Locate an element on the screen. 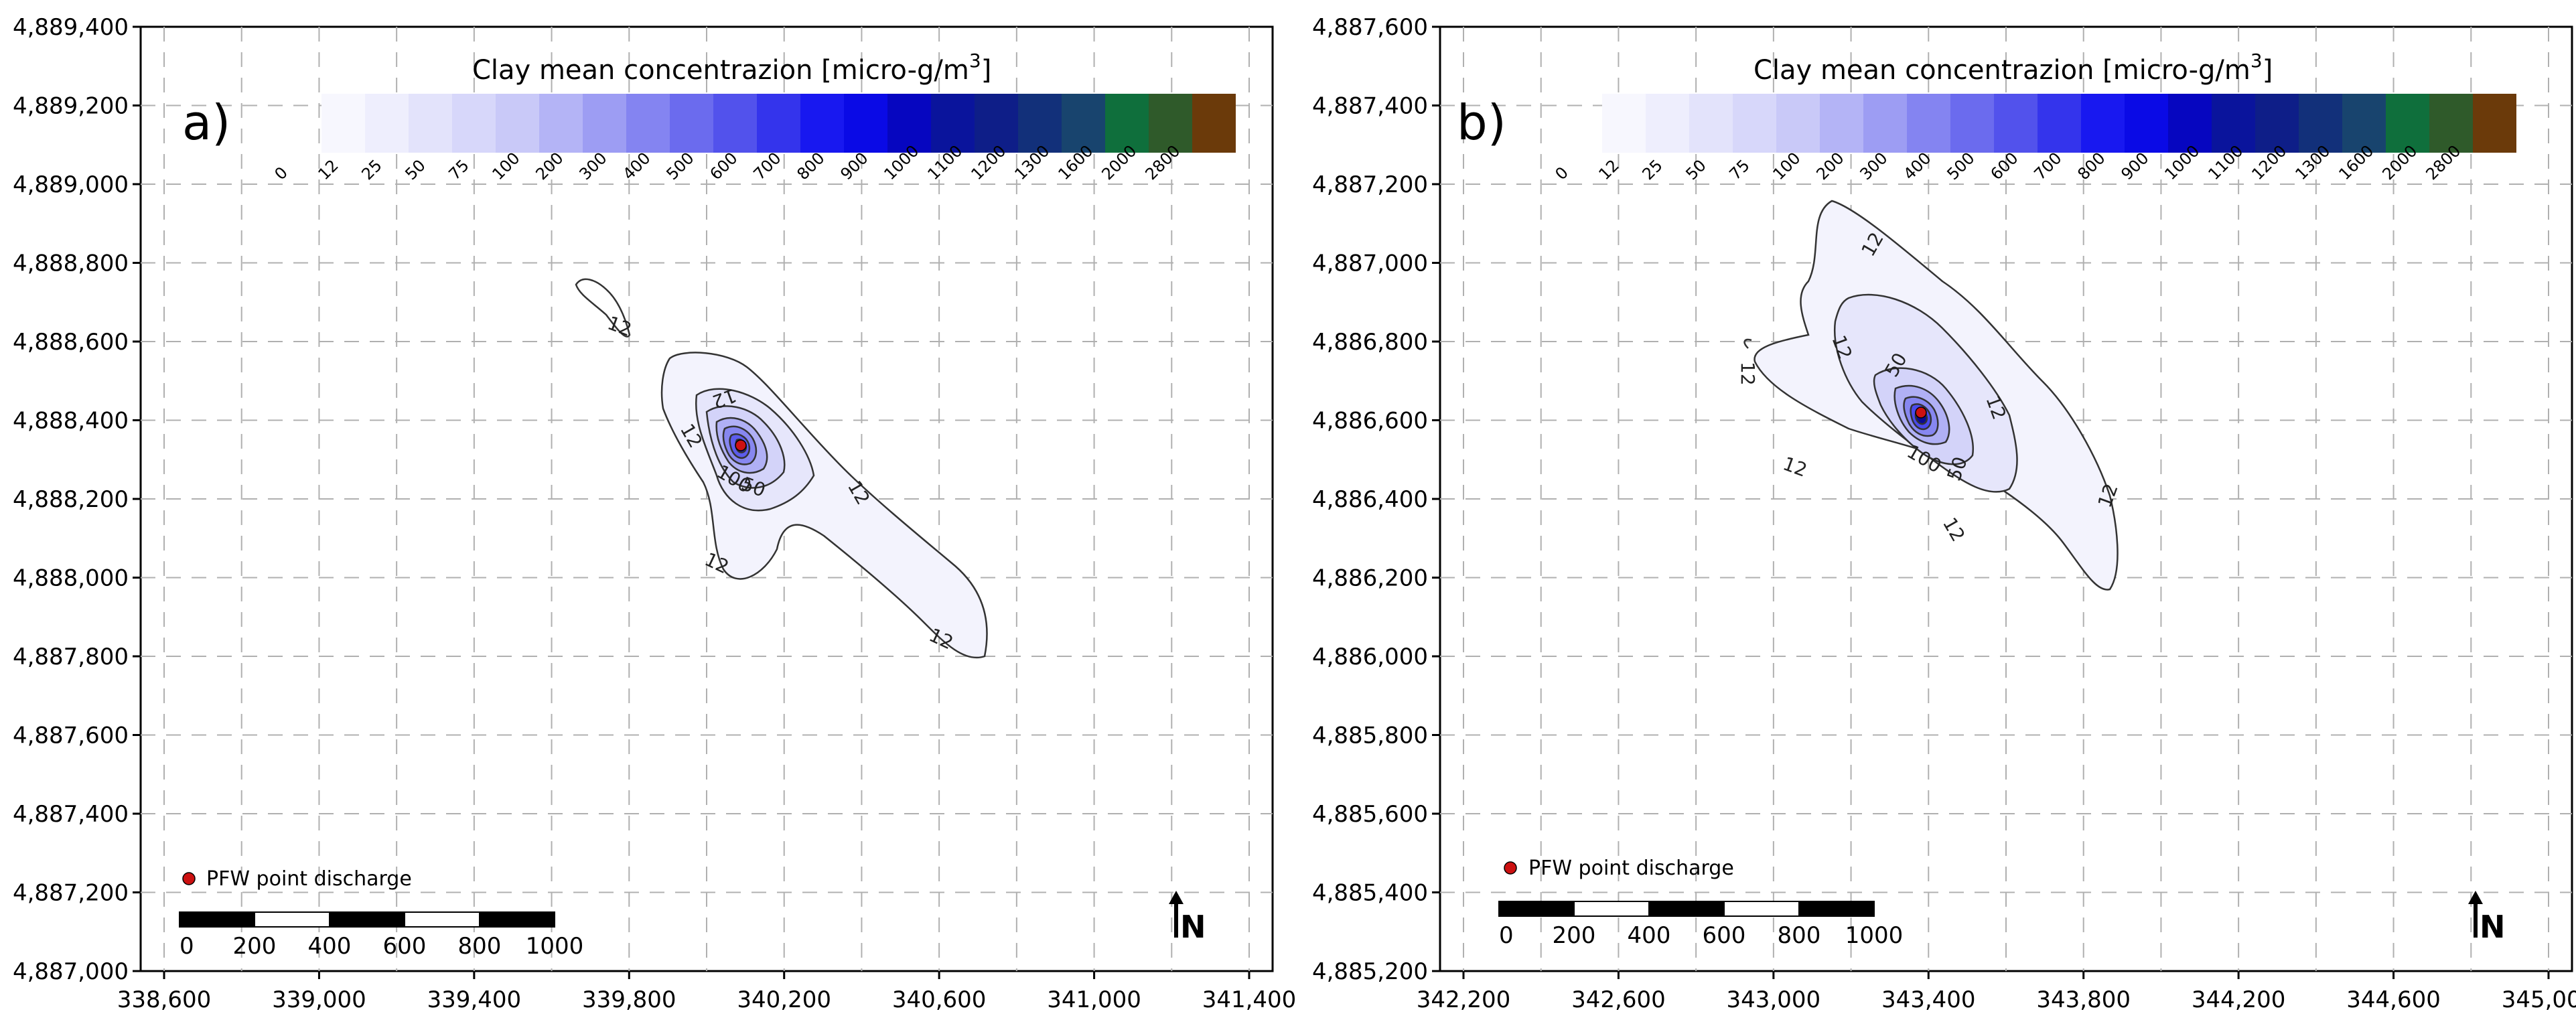 The image size is (2576, 1030). y-tick-label: 4,886,000 is located at coordinates (1370, 657).